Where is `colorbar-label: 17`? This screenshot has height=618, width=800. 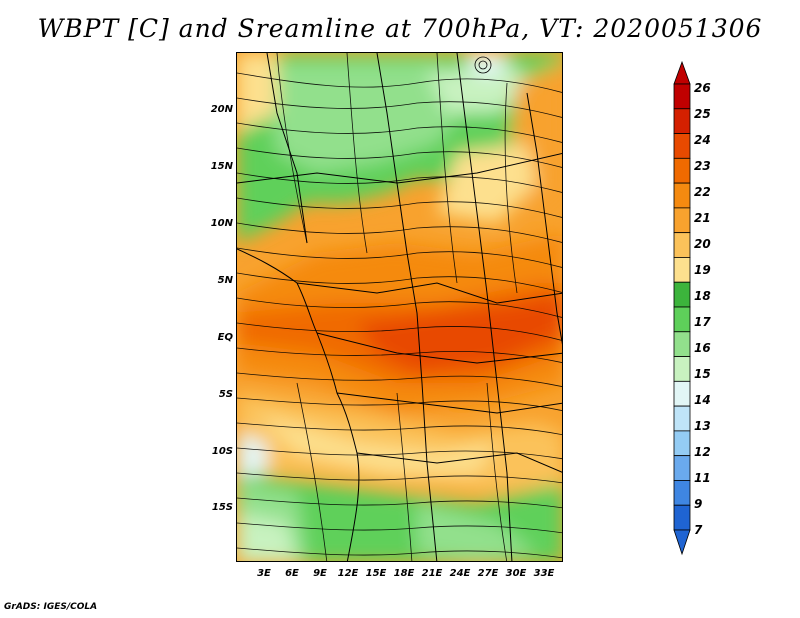 colorbar-label: 17 is located at coordinates (702, 322).